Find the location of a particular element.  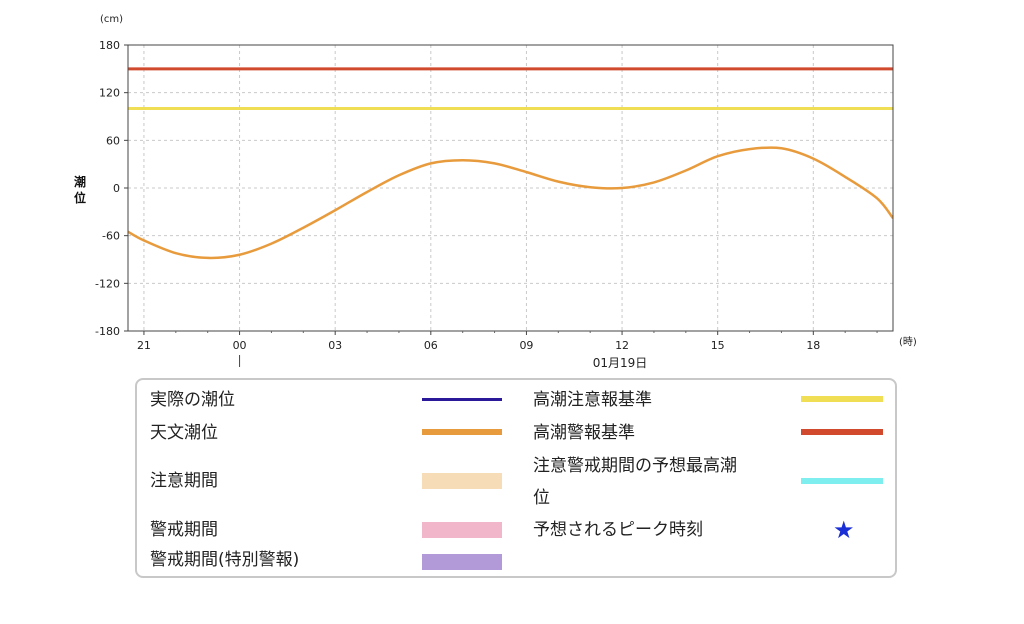

legend-swatch-astronomical-tide is located at coordinates (462, 432).